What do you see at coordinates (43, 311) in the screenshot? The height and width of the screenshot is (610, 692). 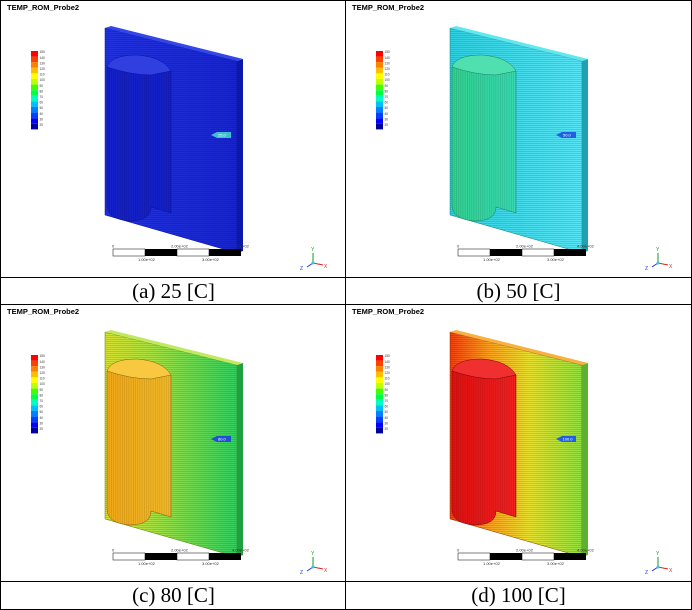 I see `panel-c-title: TEMP_ROM_Probe2` at bounding box center [43, 311].